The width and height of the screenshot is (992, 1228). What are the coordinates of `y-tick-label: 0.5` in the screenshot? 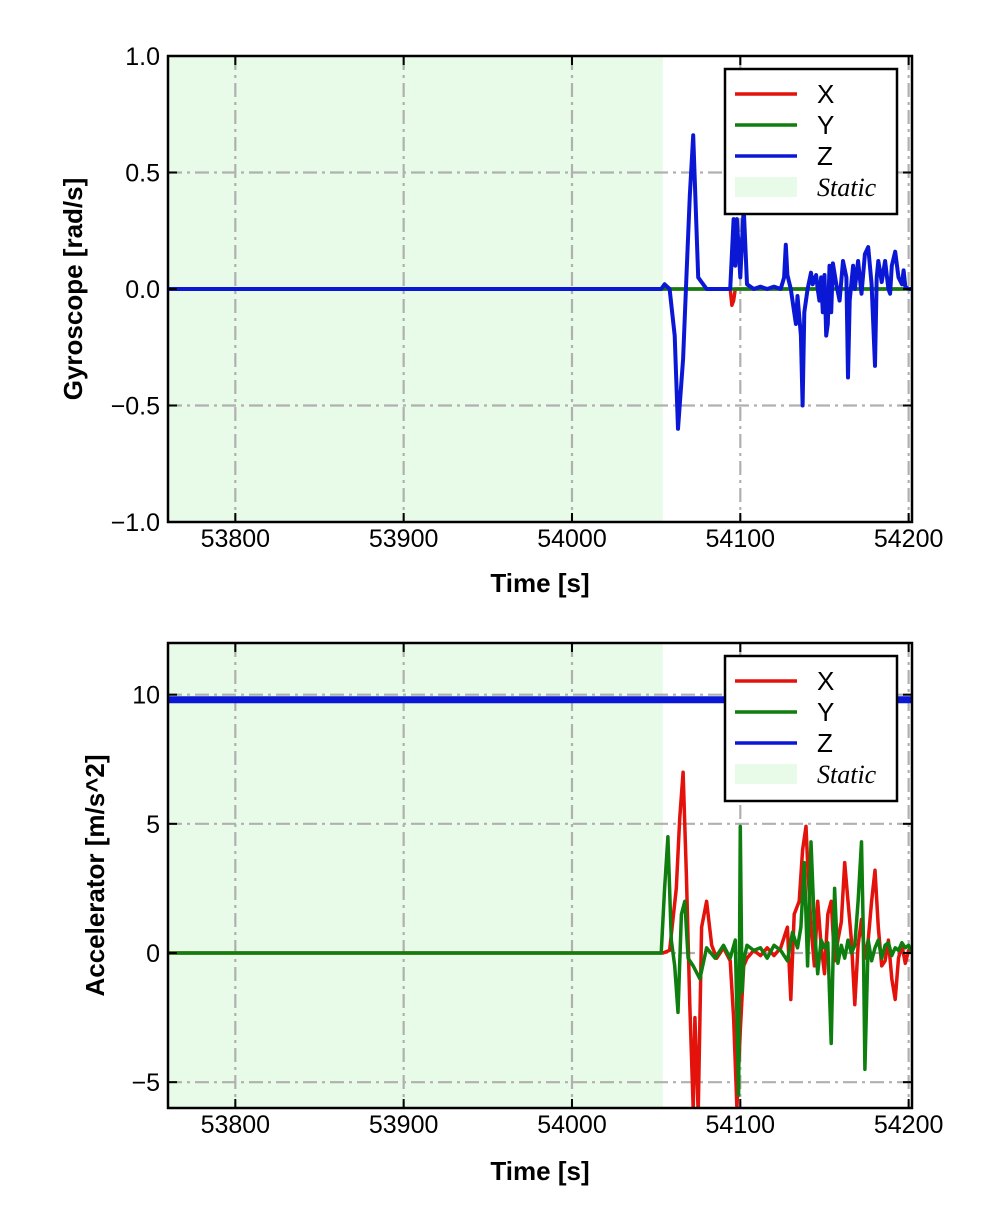 It's located at (142, 174).